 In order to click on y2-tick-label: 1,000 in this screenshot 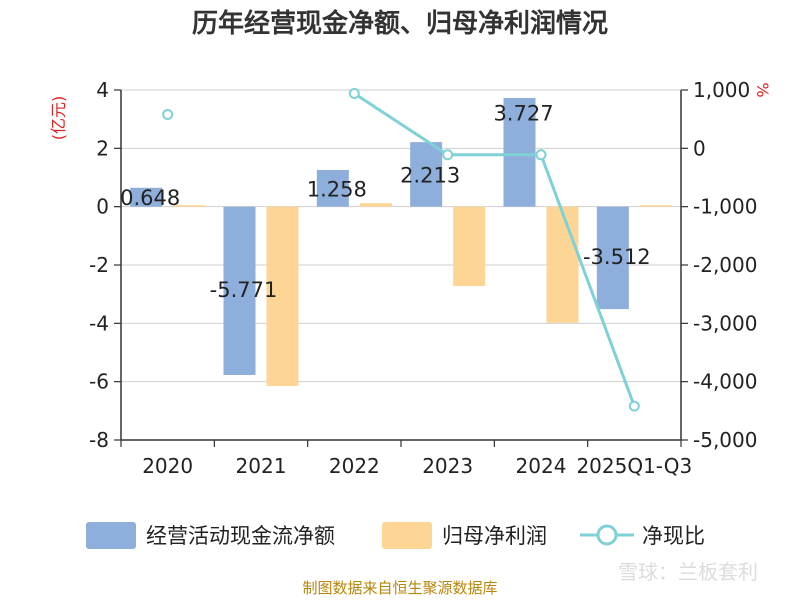, I will do `click(721, 90)`.